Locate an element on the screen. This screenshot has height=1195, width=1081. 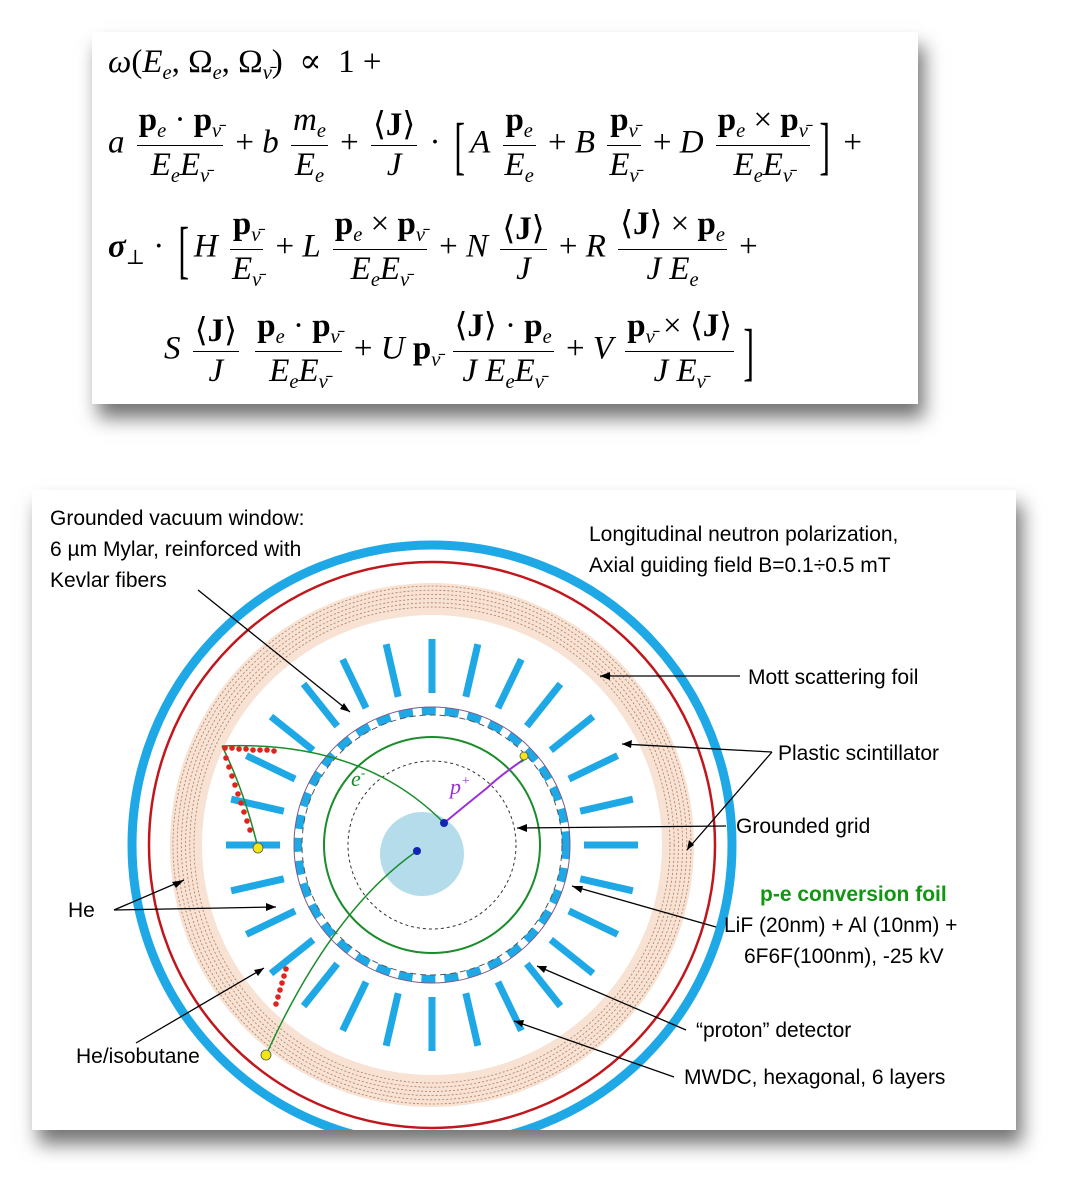
electron-label: e- is located at coordinates (358, 778).